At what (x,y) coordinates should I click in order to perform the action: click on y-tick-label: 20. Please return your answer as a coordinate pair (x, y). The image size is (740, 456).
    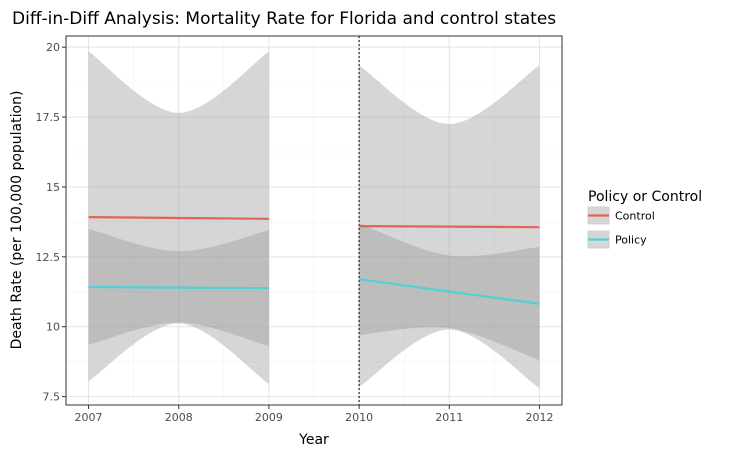
    Looking at the image, I should click on (53, 47).